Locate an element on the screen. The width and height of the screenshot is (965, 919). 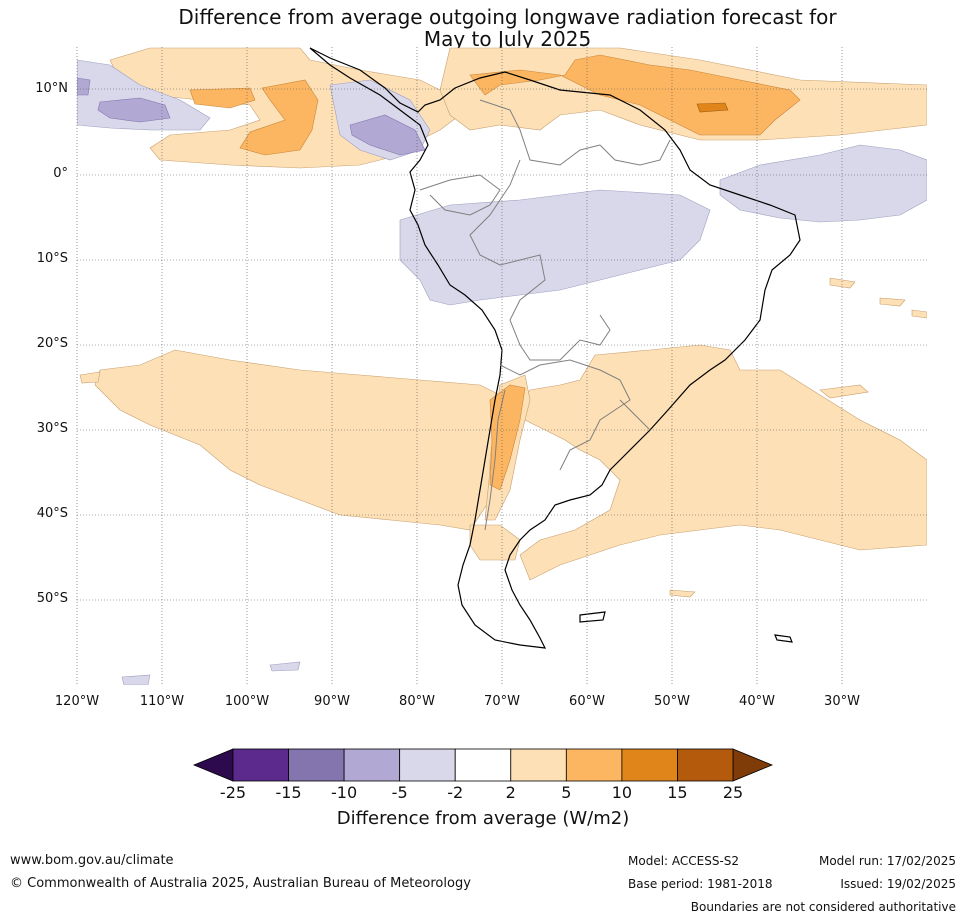
lon-label: 40°W is located at coordinates (757, 701).